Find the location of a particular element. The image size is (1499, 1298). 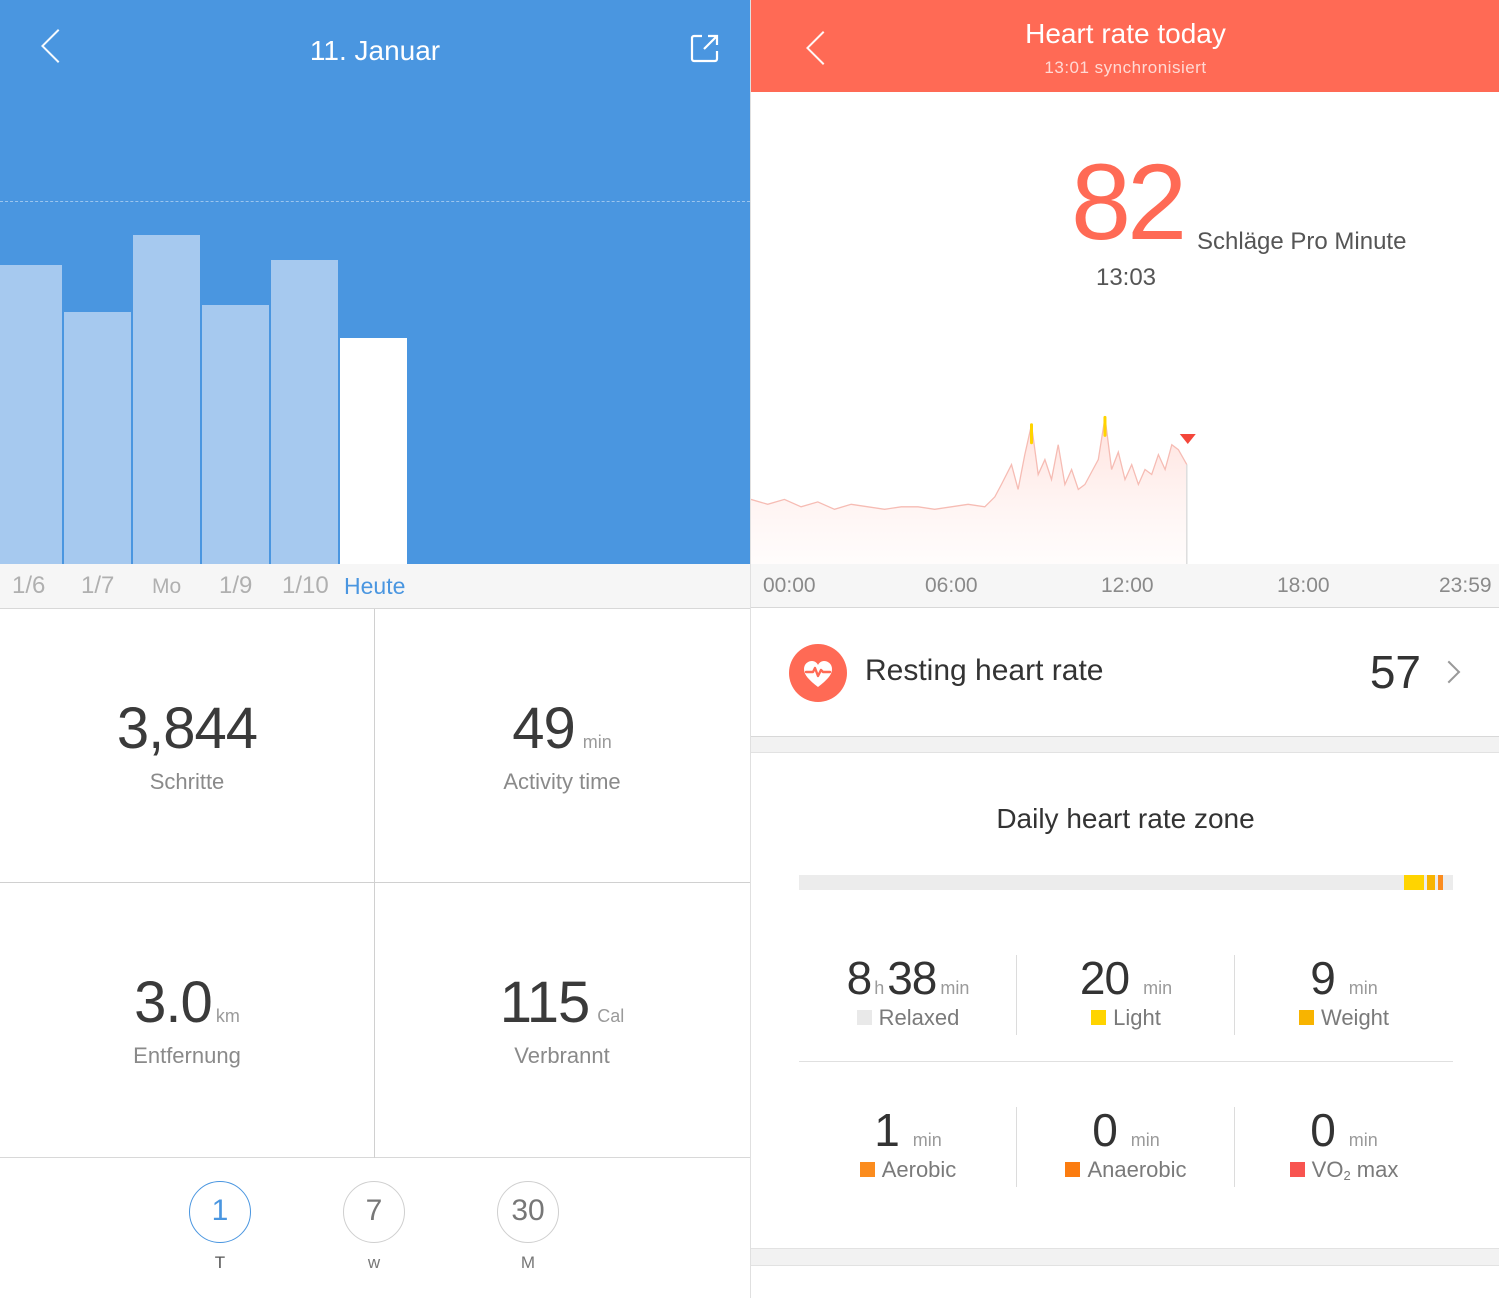

steps-label: Schritte is located at coordinates (187, 781).